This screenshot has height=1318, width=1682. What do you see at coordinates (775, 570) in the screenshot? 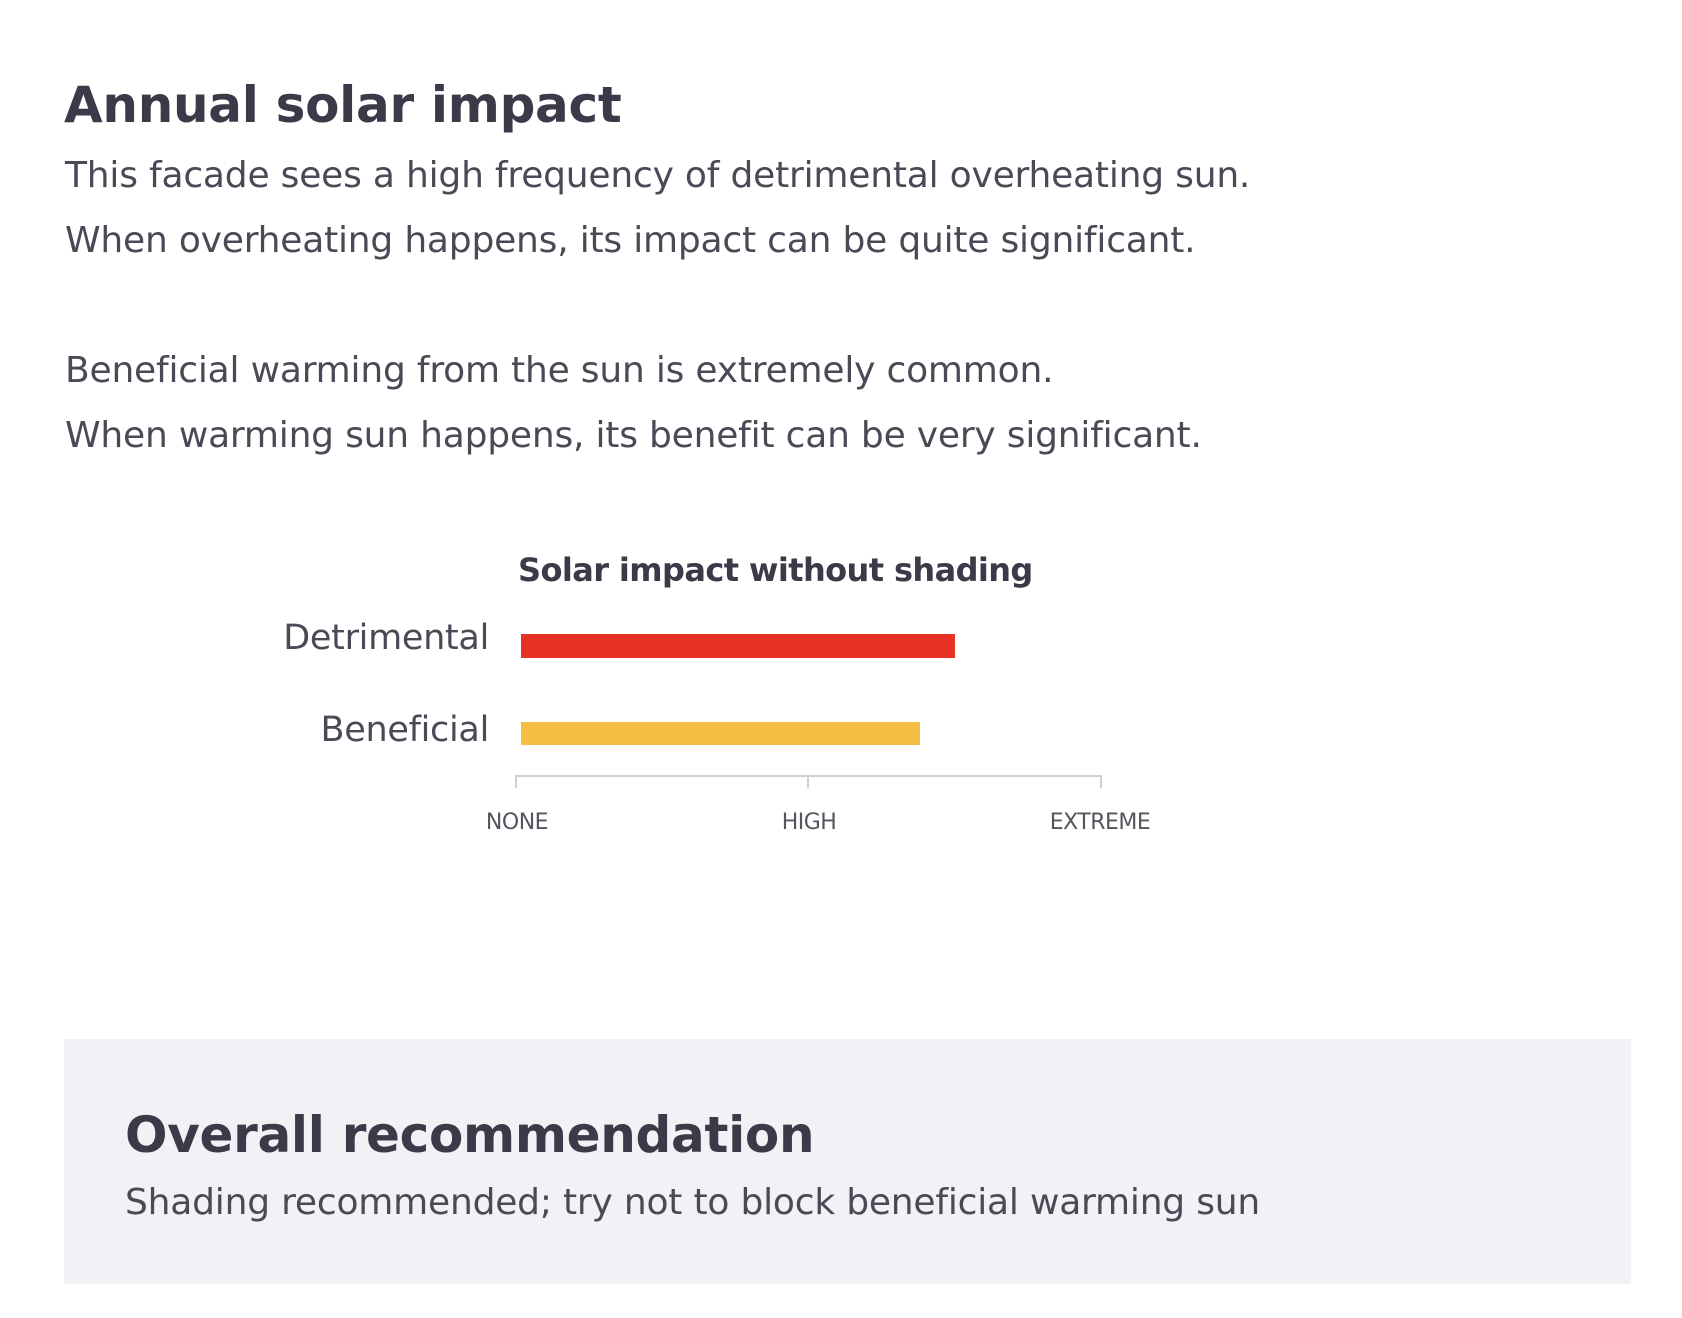
I see `chart-title: Solar impact without shading` at bounding box center [775, 570].